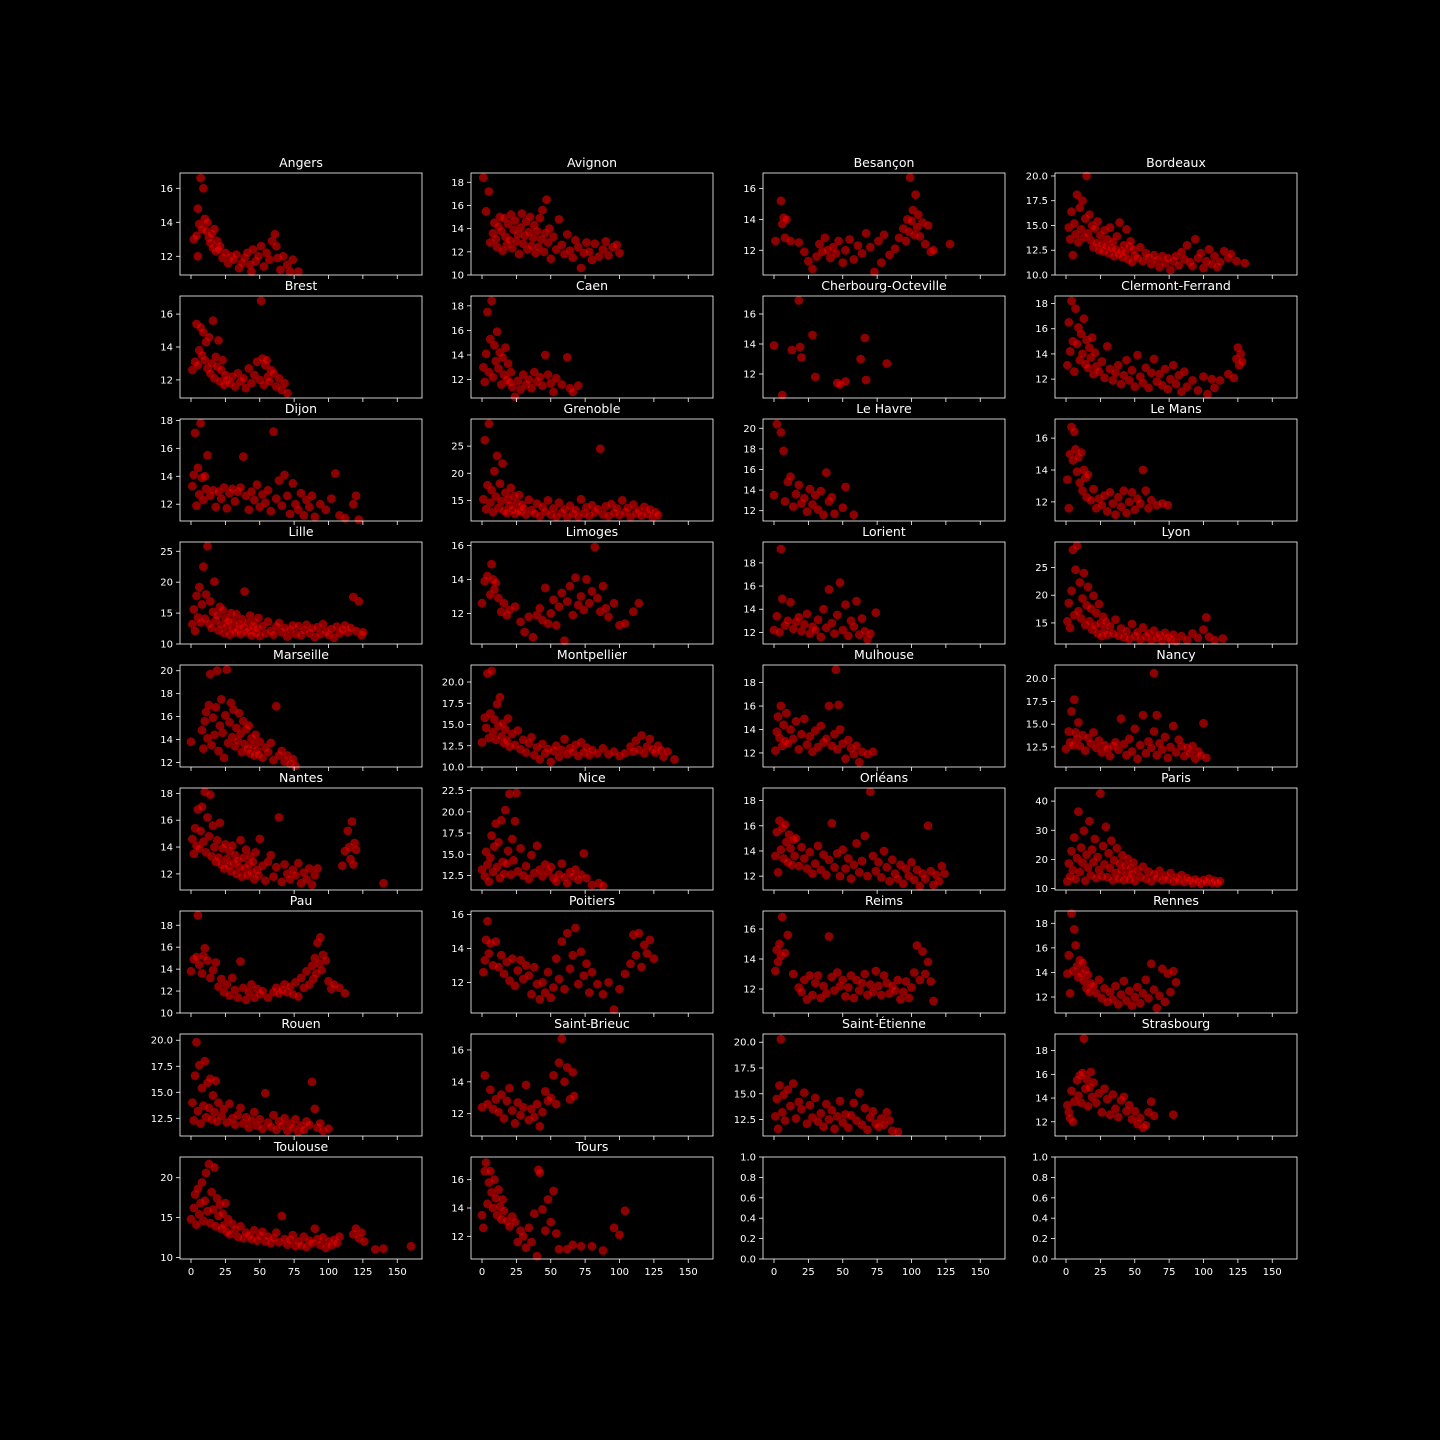 The width and height of the screenshot is (1440, 1440). I want to click on y-axis: 12 14 16, so click(170, 223).